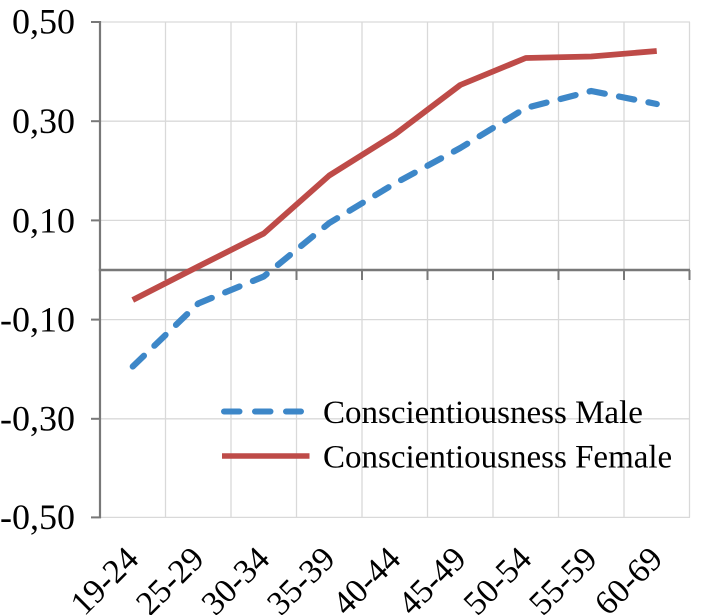  I want to click on svg-text: Conscientiousness Male, so click(483, 413).